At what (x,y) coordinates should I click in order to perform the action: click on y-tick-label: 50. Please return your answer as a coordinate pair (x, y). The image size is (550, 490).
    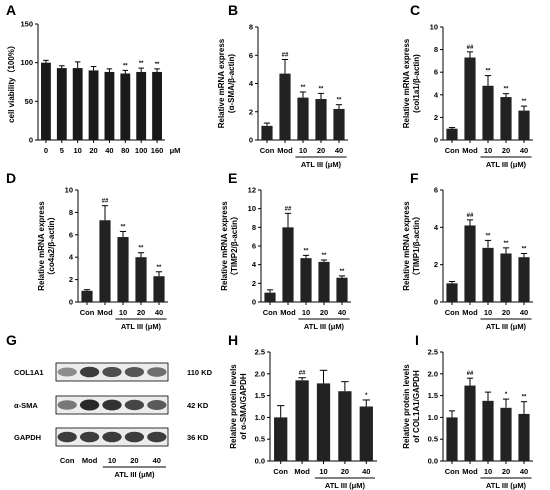
    Looking at the image, I should click on (29, 101).